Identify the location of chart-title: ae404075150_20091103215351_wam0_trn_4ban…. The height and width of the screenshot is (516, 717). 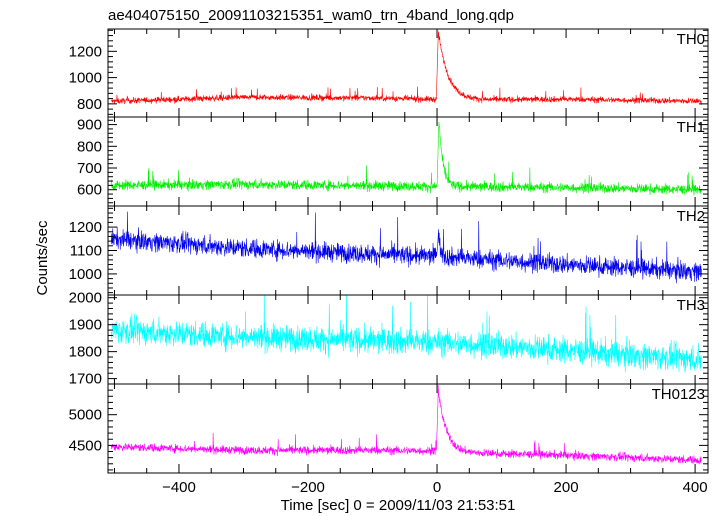
(311, 15).